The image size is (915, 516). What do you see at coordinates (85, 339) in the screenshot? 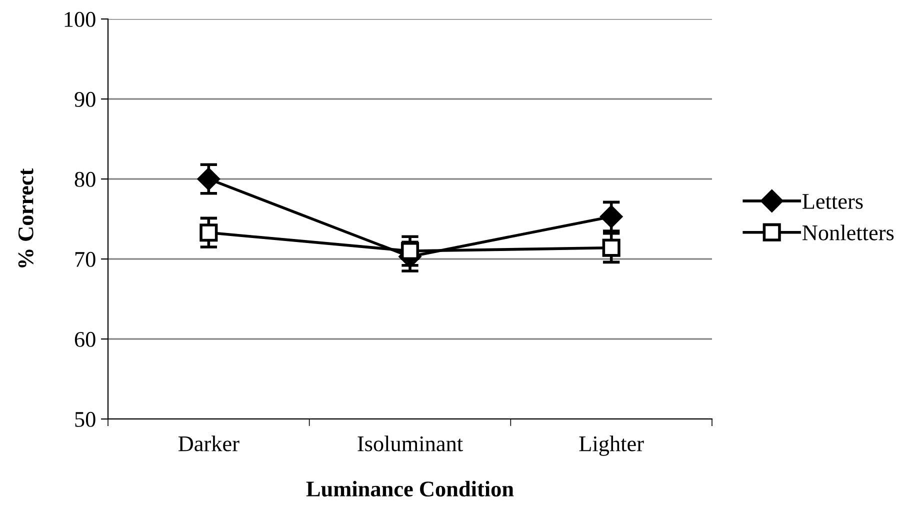
I see `y-tick-label: 60` at bounding box center [85, 339].